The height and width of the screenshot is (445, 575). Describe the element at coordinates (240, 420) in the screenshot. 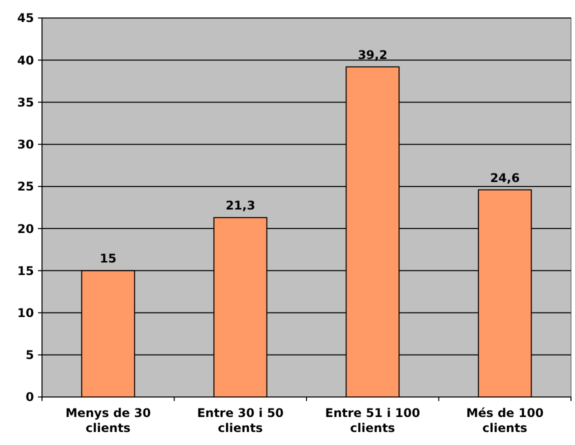

I see `x-tick-label: Entre 30 i 50 clients` at that location.